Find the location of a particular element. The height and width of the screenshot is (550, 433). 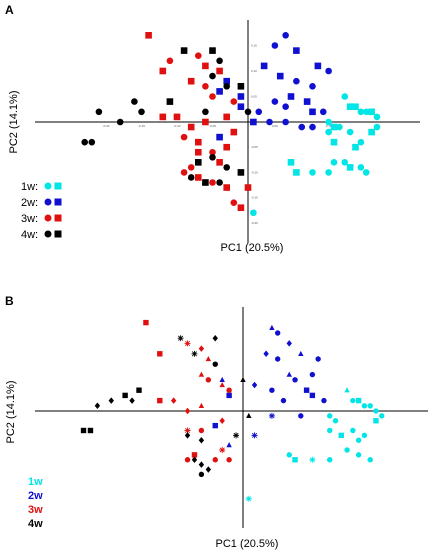

series-1w is located at coordinates (315, 444).